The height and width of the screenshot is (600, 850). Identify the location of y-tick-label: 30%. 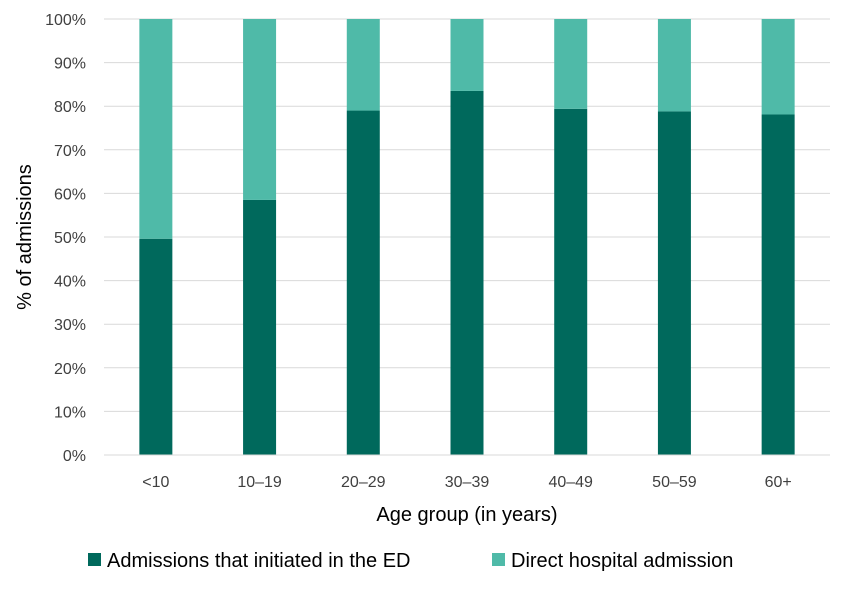
(70, 325).